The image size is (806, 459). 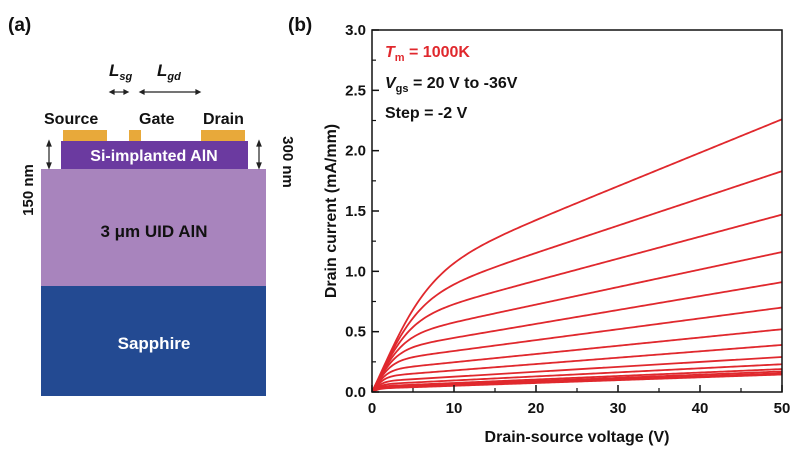 What do you see at coordinates (300, 25) in the screenshot?
I see `panel-b-label: (b)` at bounding box center [300, 25].